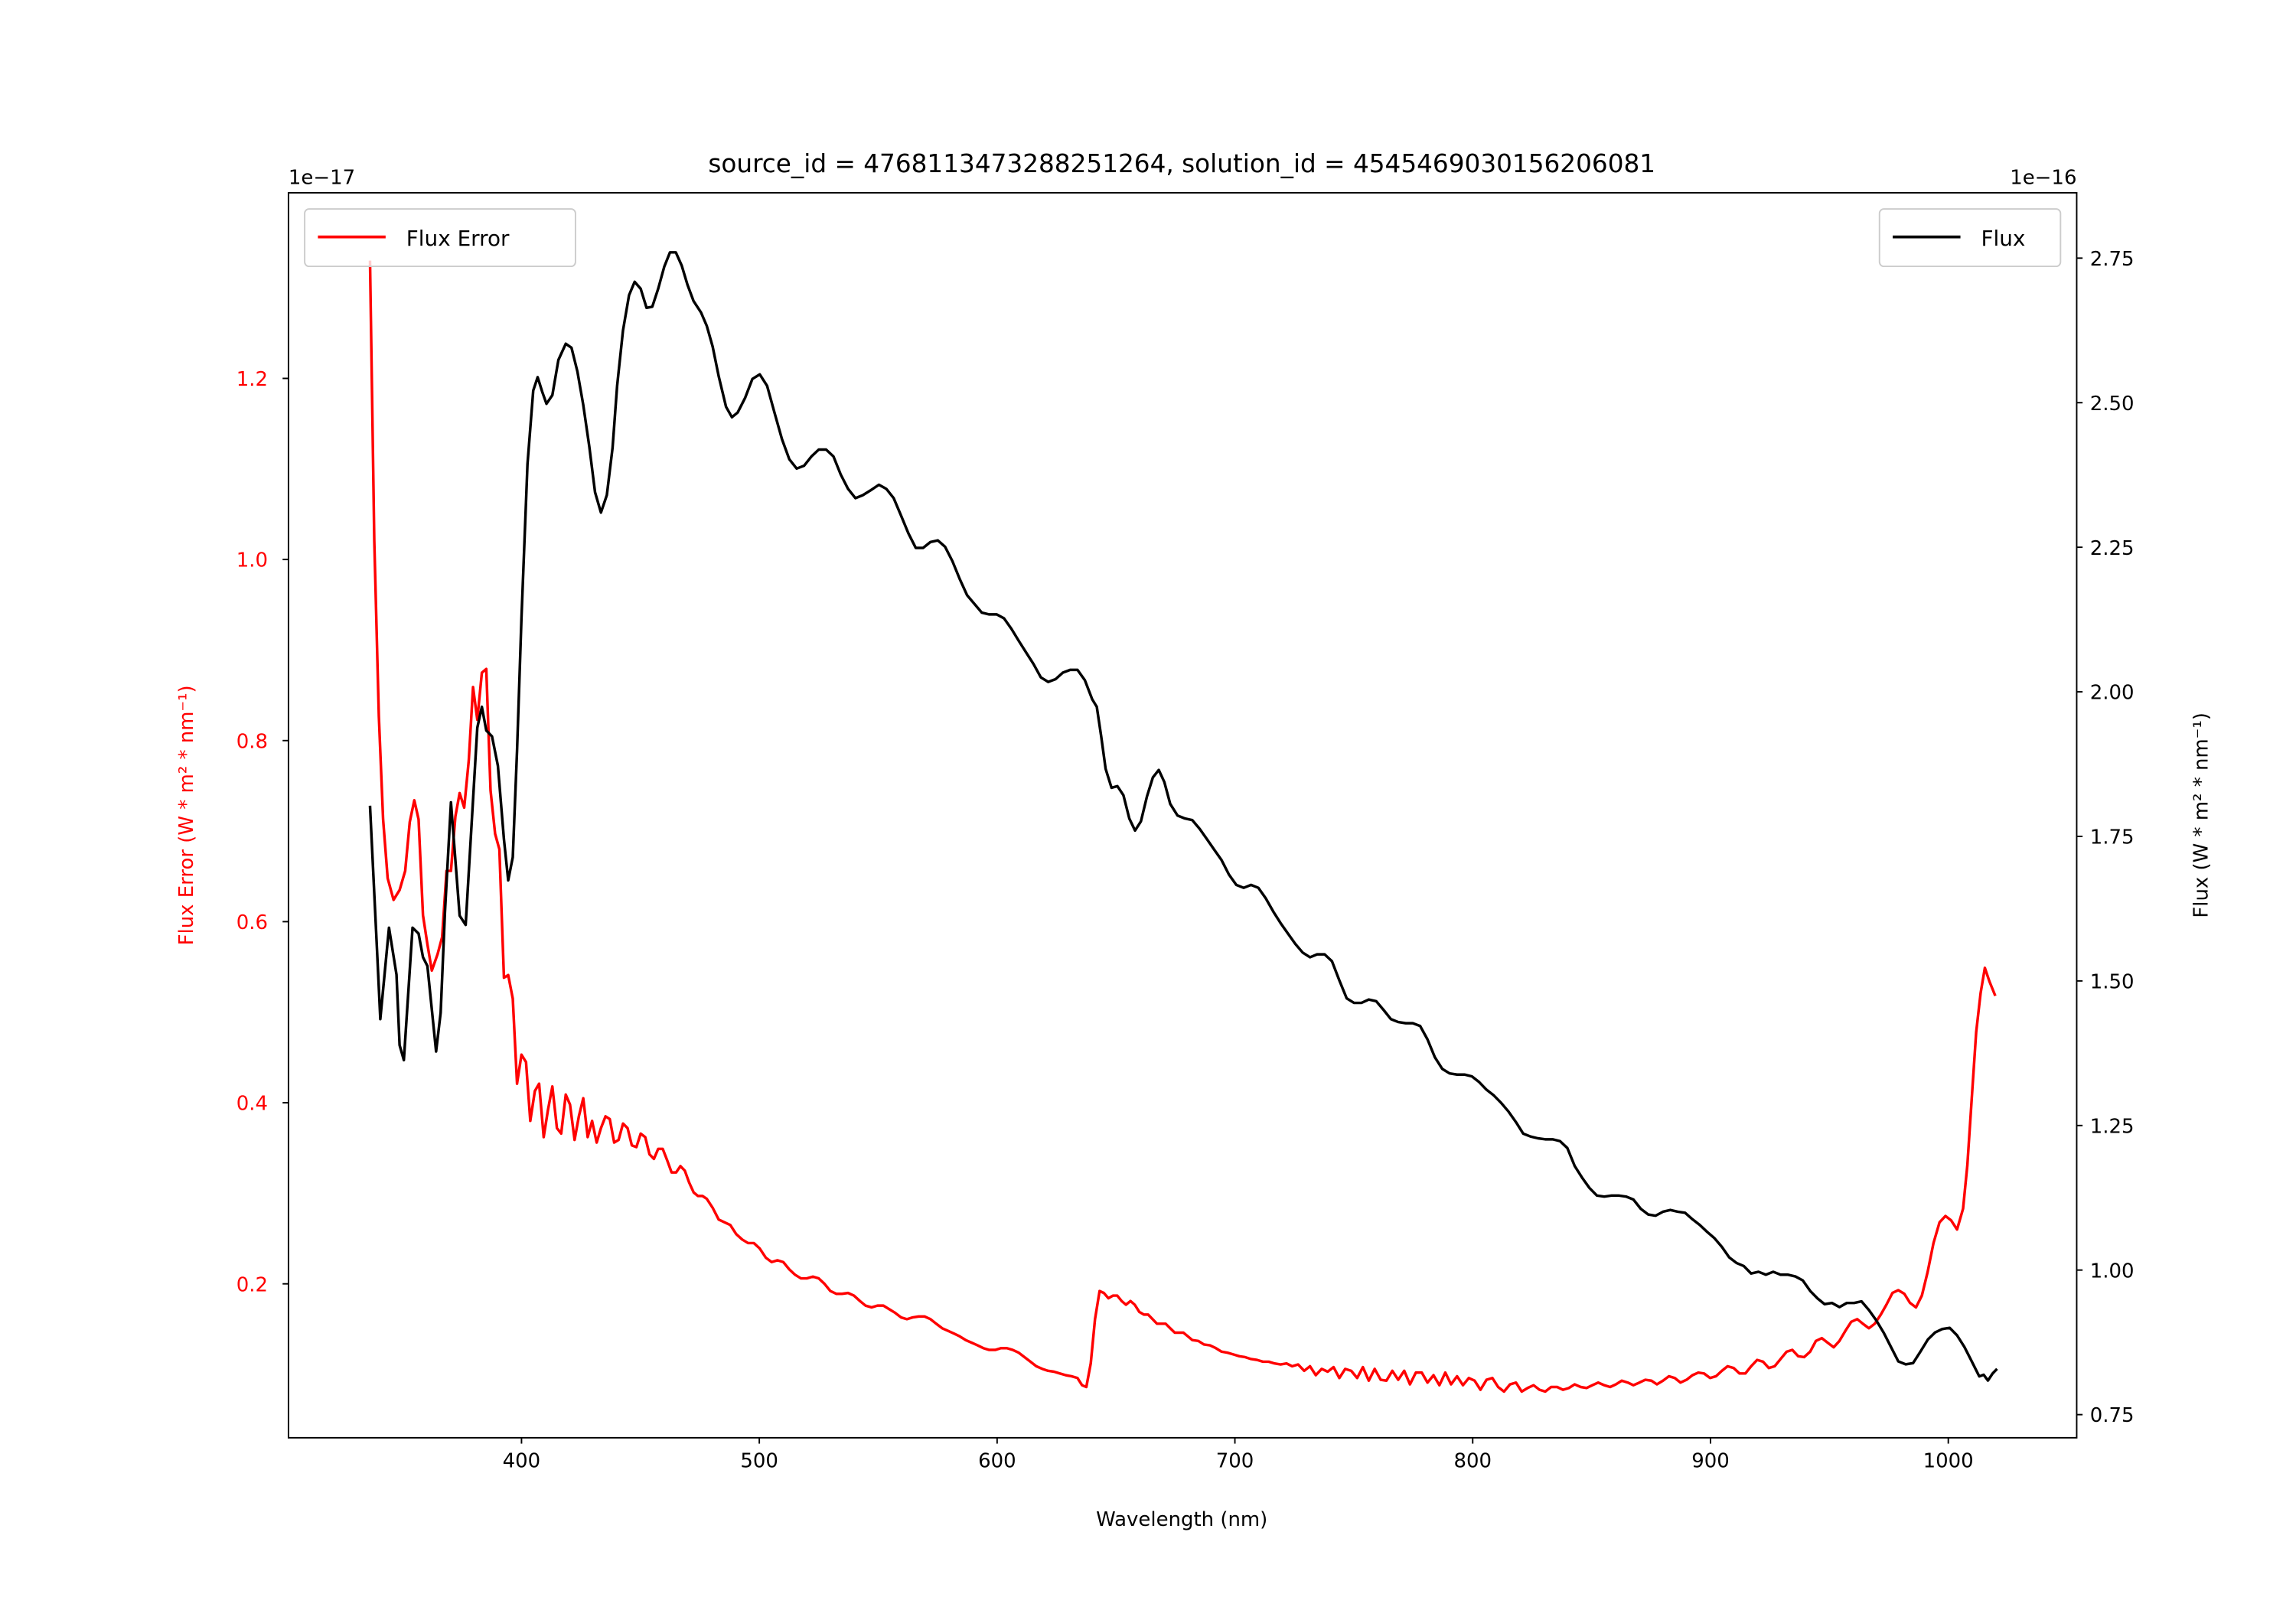 This screenshot has height=1607, width=2296. I want to click on right-y-tick-label: 1.00, so click(2112, 1271).